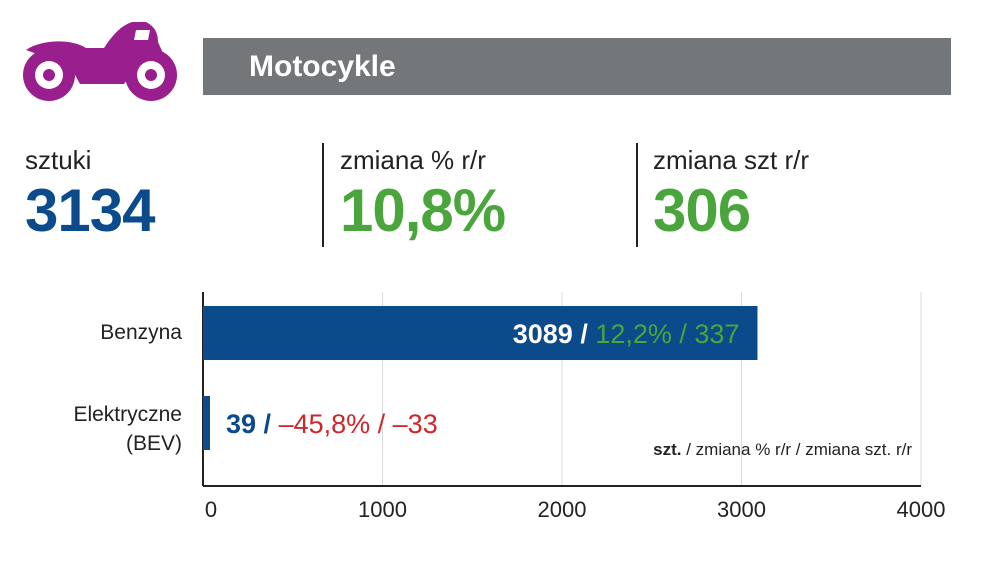 Image resolution: width=988 pixels, height=569 pixels. What do you see at coordinates (741, 509) in the screenshot?
I see `x-tick-label: 3000` at bounding box center [741, 509].